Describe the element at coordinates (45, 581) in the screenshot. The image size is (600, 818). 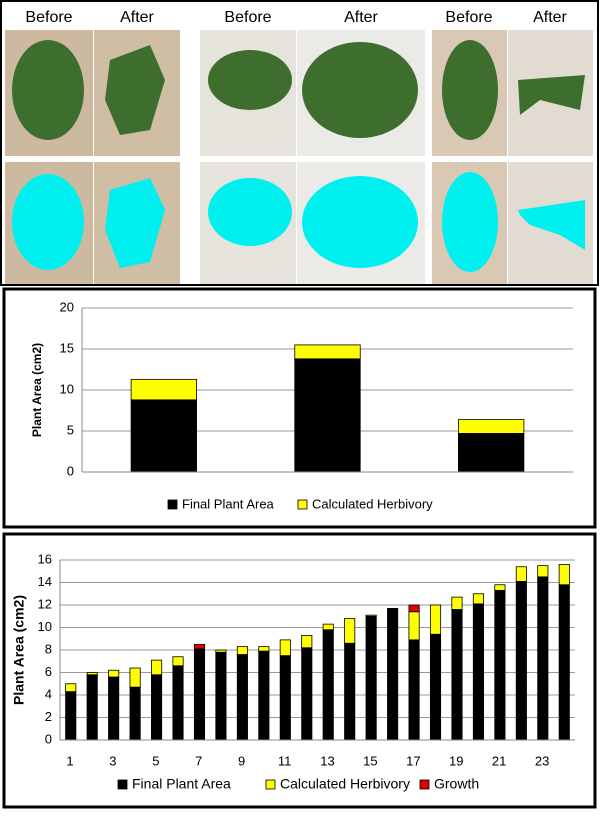
I see `y-tick-label: 14` at that location.